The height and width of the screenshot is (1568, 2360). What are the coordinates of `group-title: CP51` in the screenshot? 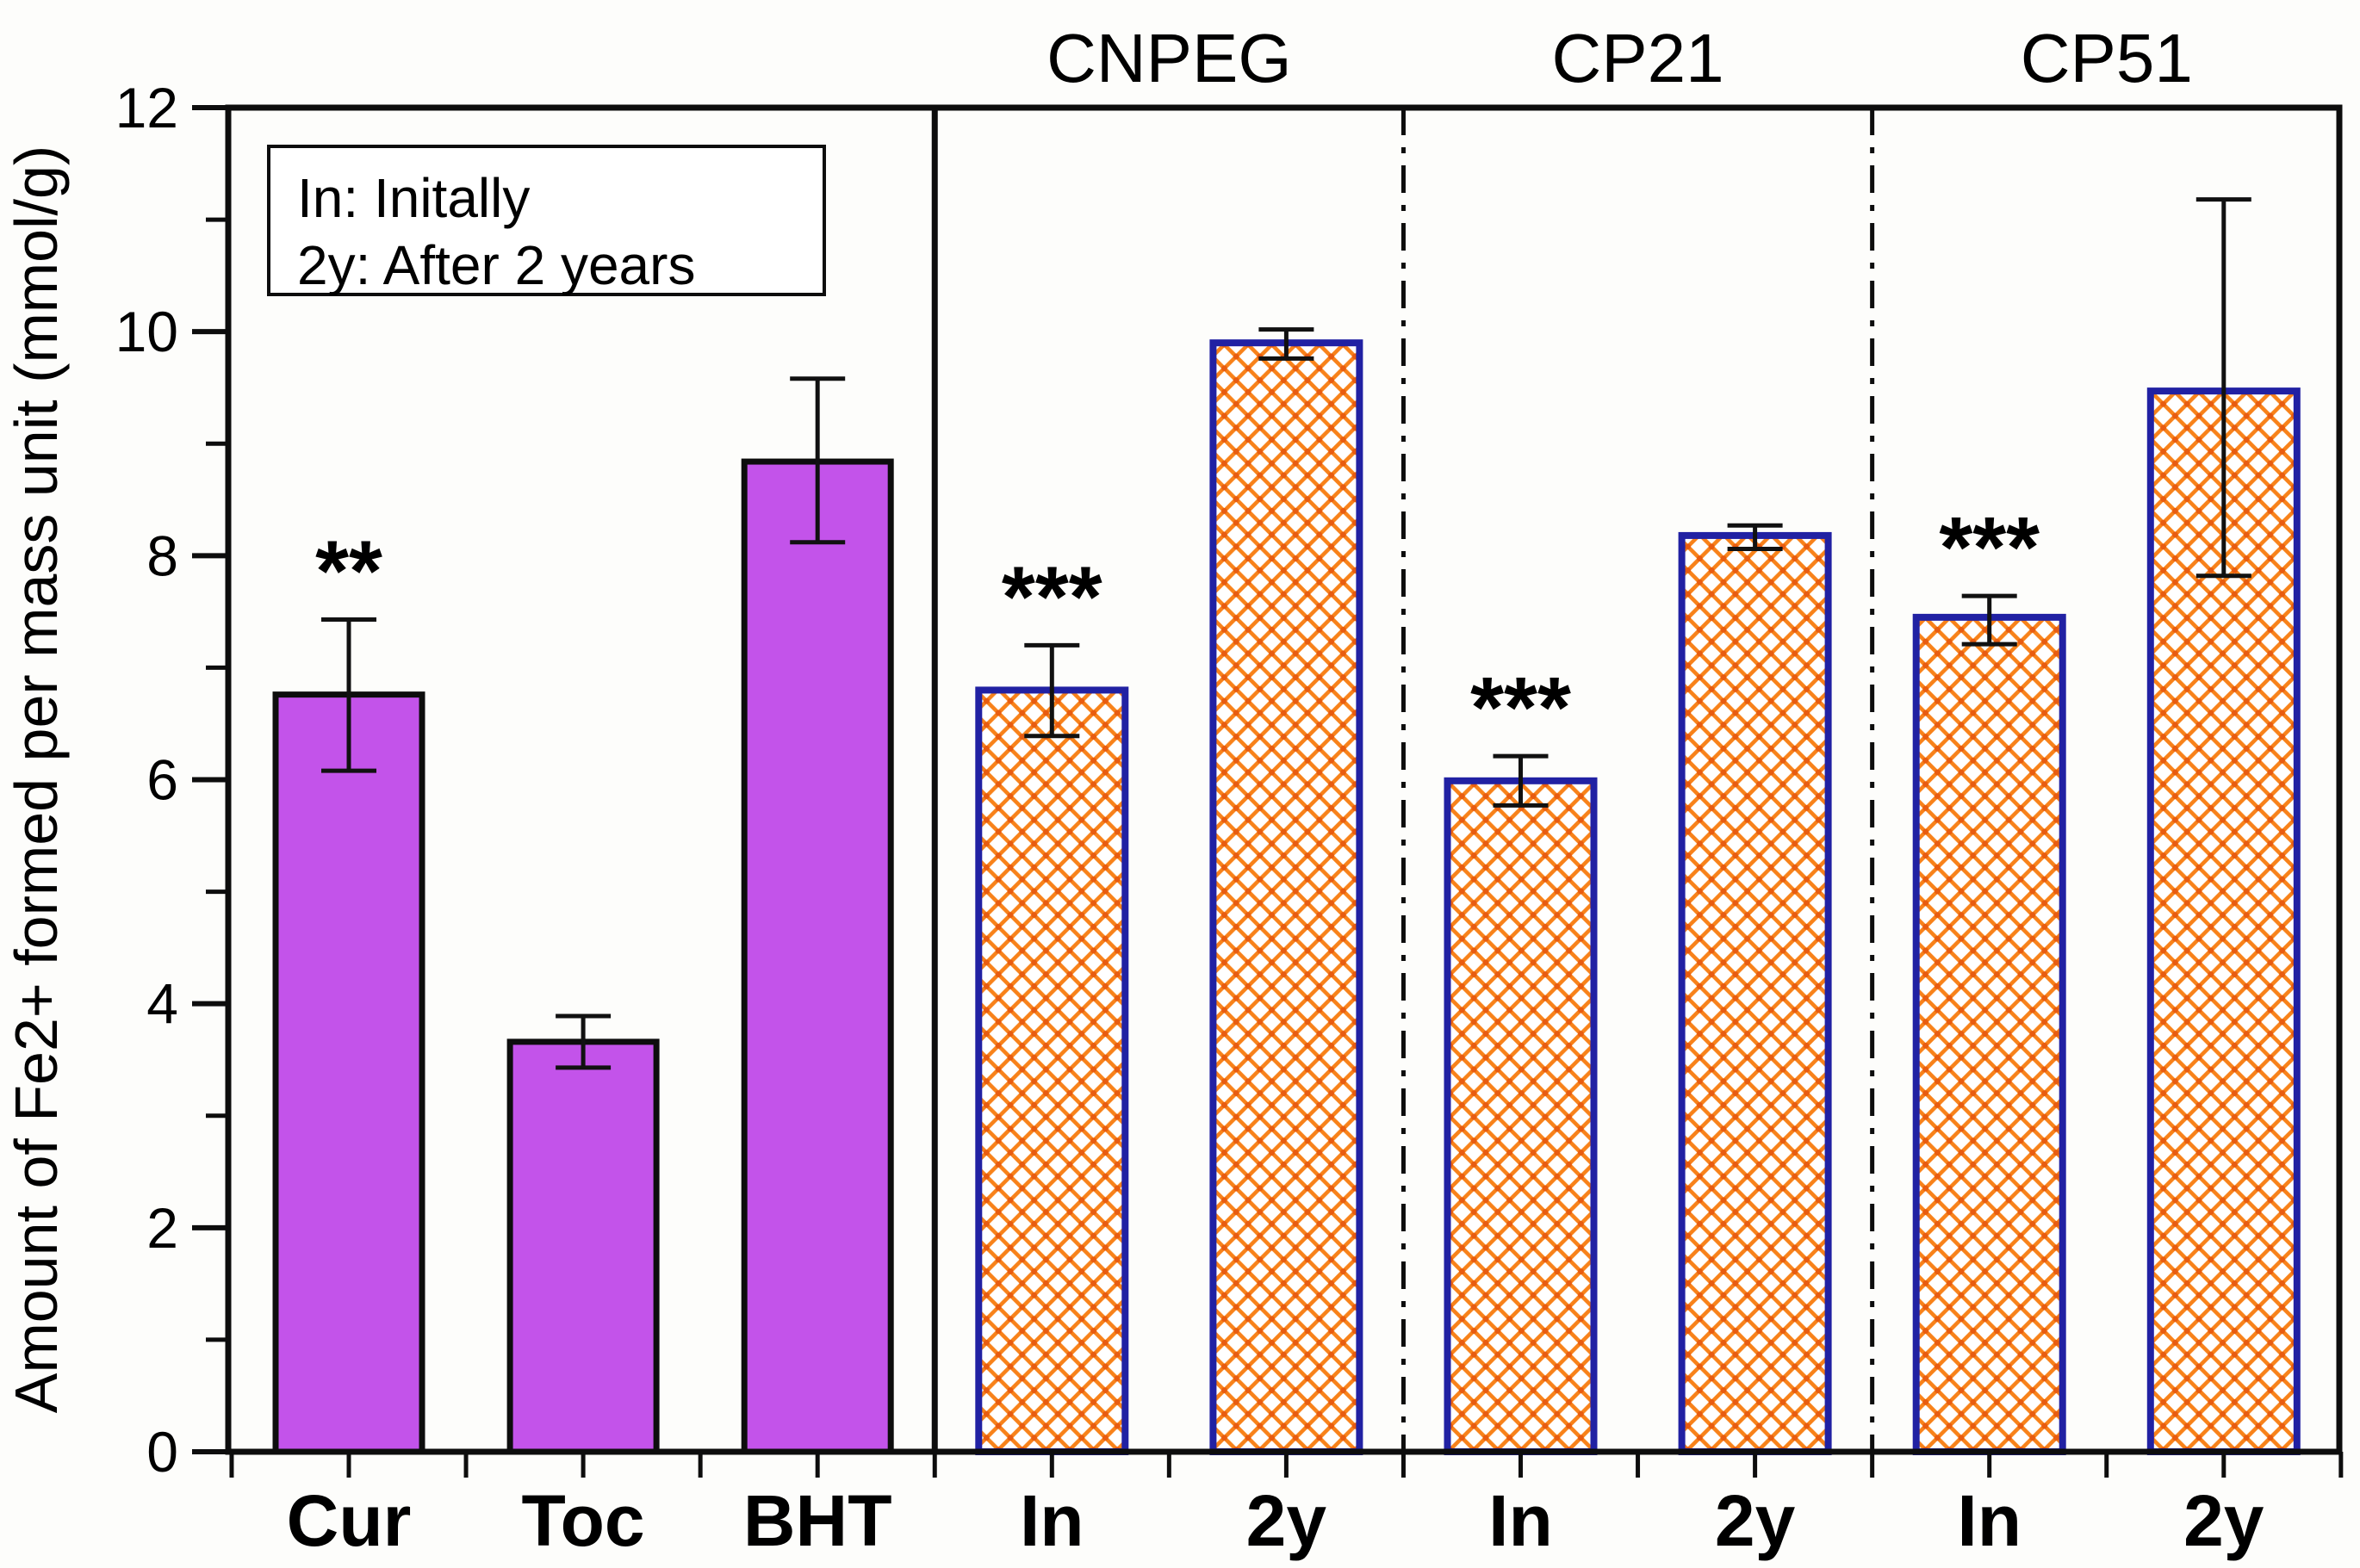 It's located at (2107, 58).